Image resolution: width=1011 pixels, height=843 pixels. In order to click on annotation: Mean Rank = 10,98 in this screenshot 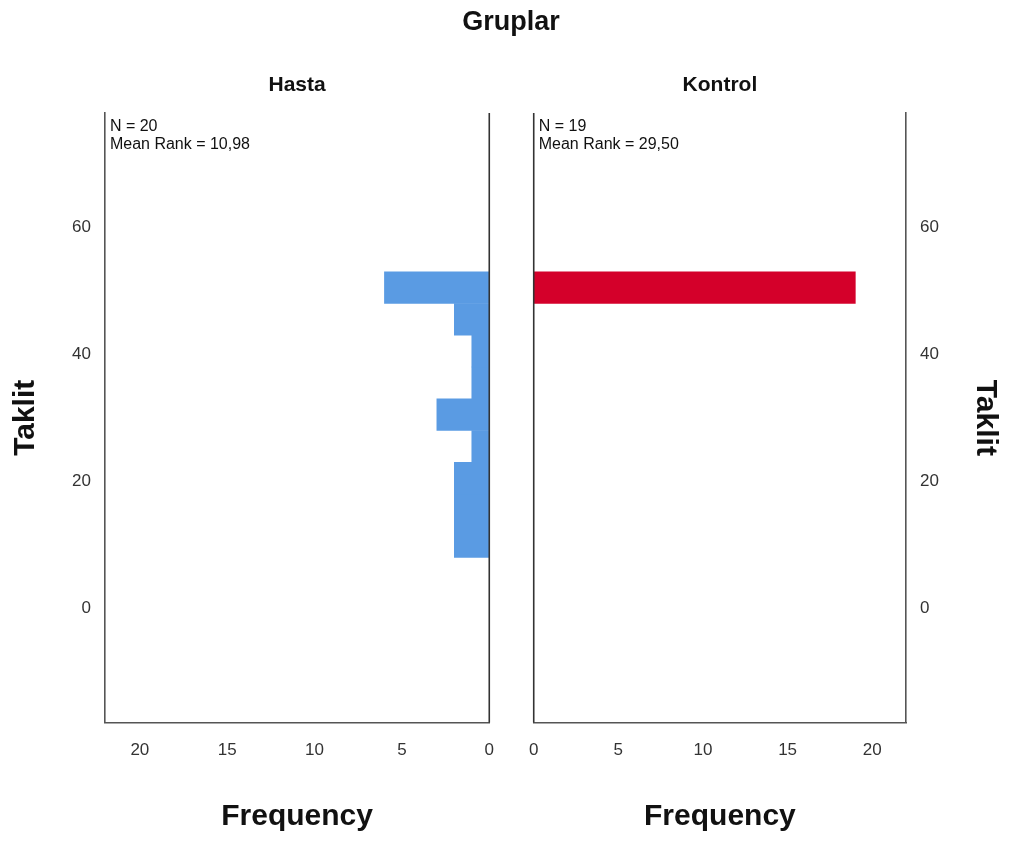, I will do `click(180, 144)`.